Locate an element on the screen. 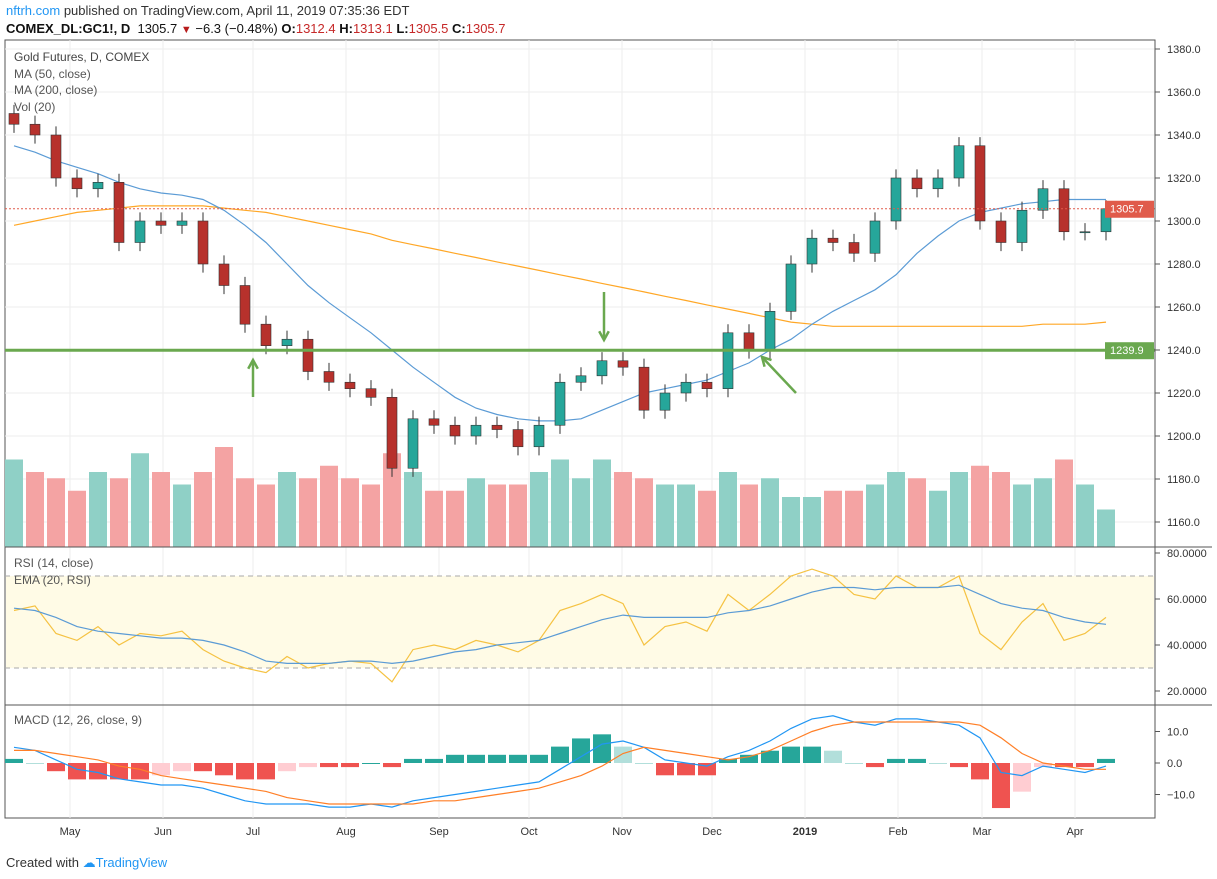  x-tick-label: Nov is located at coordinates (622, 832).